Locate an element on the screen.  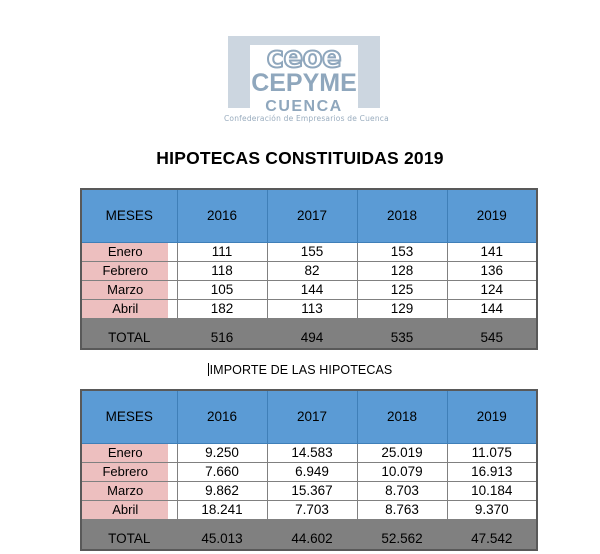
data-cell: 111 is located at coordinates (222, 251).